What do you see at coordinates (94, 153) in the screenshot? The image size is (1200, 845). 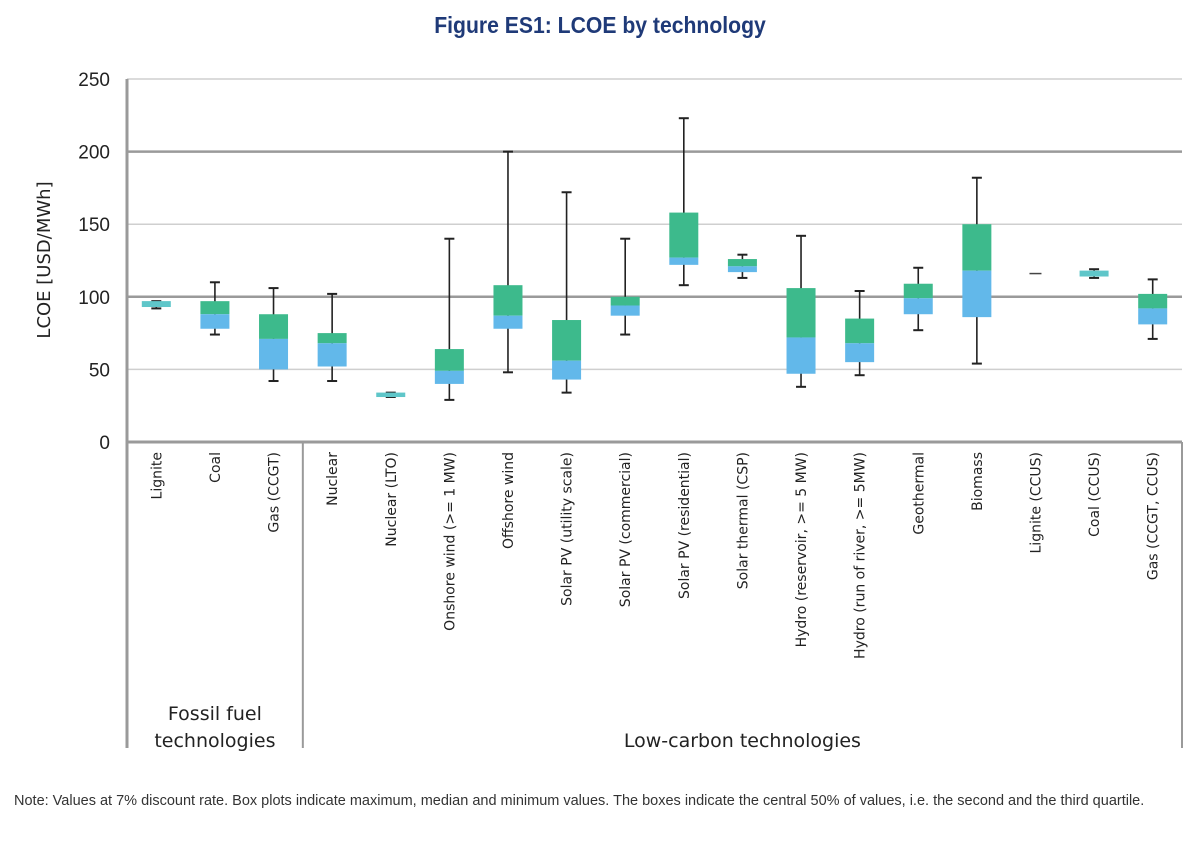 I see `y-tick-label: 200` at bounding box center [94, 153].